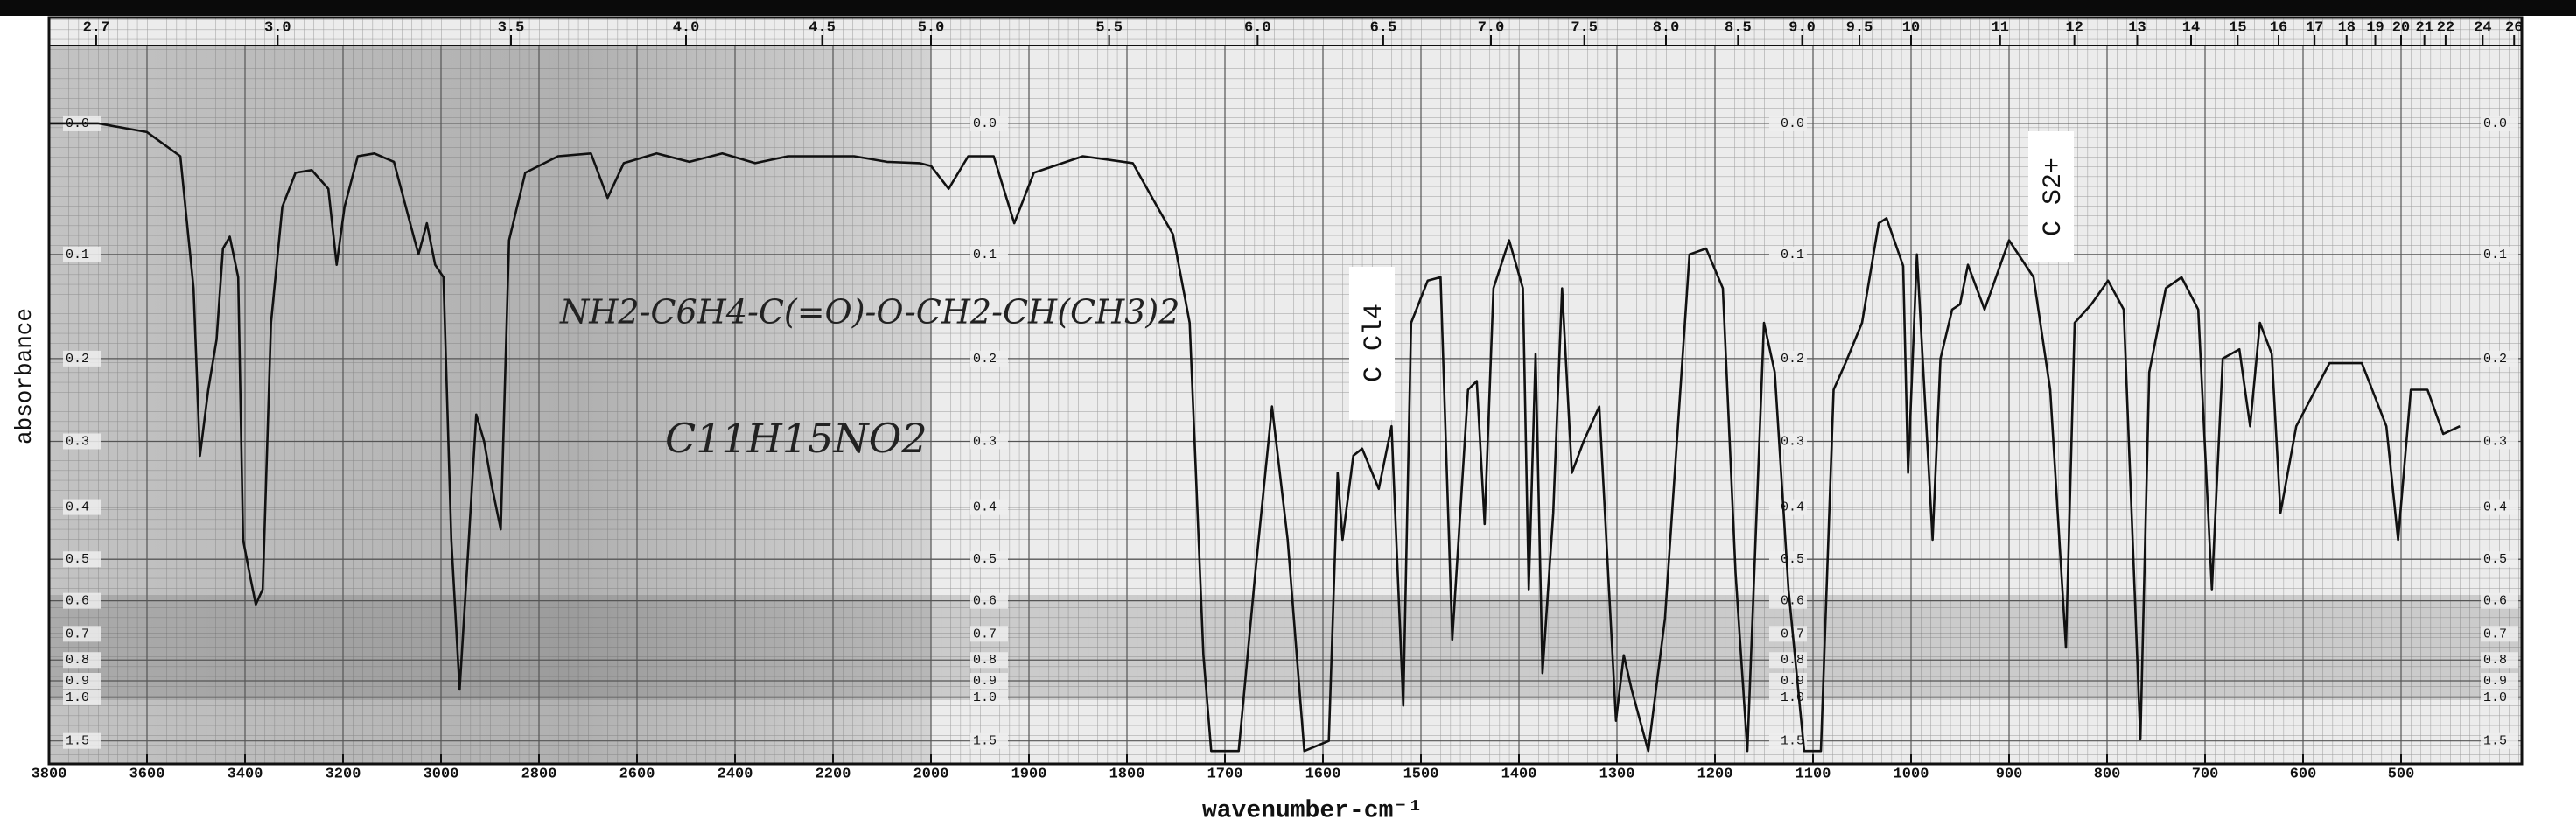 This screenshot has width=2576, height=840. Describe the element at coordinates (1792, 633) in the screenshot. I see `y-tick-label: 0.7` at that location.